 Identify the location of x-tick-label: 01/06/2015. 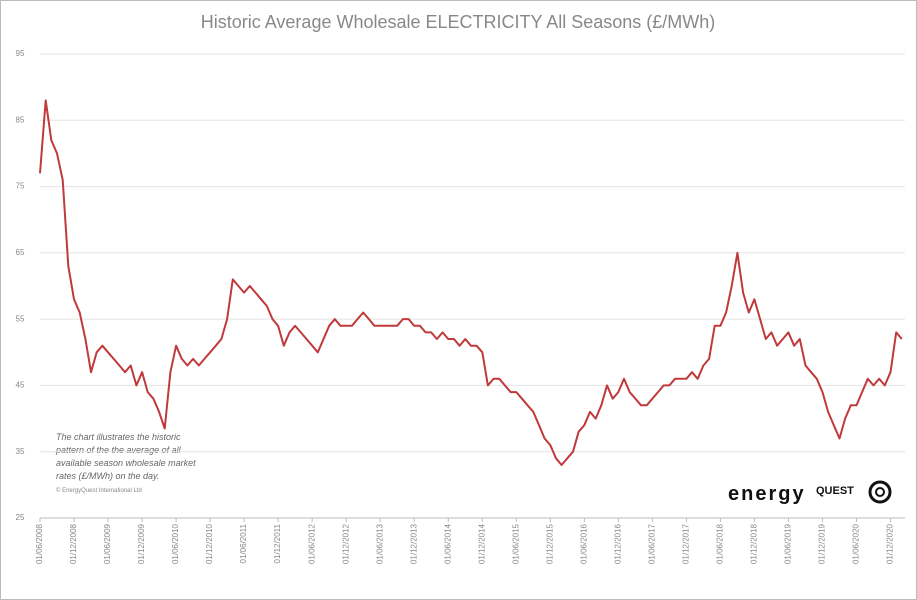
(515, 543).